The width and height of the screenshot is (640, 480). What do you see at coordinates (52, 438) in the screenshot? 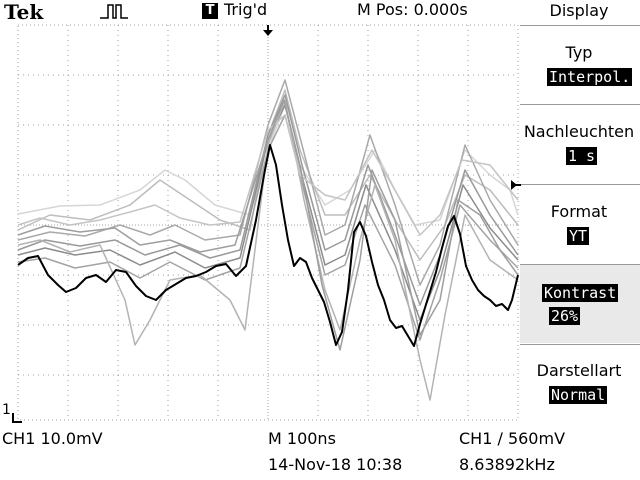
I see `channel-scale-readout: CH1 10.0mV` at bounding box center [52, 438].